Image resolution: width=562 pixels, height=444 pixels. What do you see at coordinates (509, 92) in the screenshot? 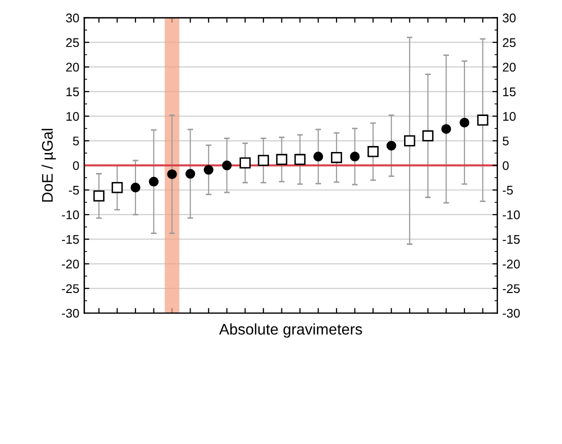
I see `y2-tick-label: 15` at bounding box center [509, 92].